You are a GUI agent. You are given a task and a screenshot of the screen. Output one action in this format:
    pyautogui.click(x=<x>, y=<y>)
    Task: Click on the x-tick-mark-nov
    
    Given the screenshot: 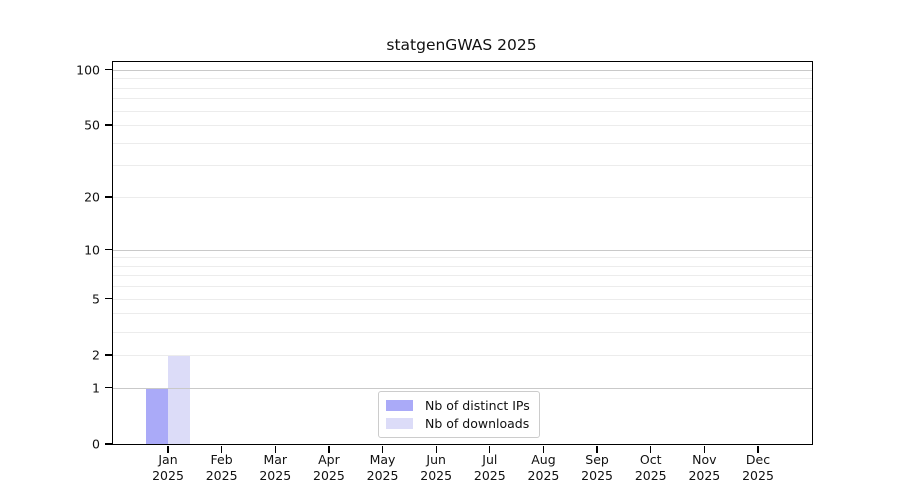 What is the action you would take?
    pyautogui.click(x=704, y=449)
    